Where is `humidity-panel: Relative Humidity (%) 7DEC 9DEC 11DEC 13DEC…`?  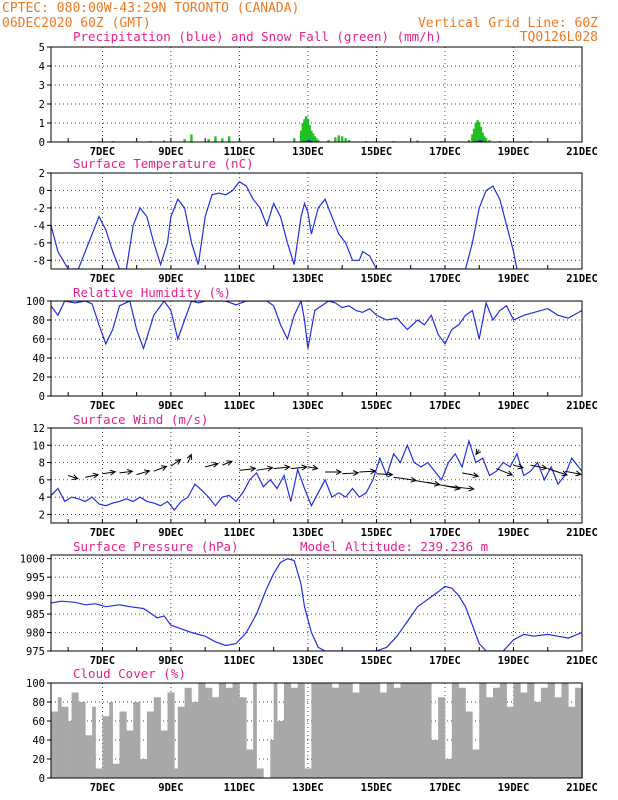
humidity-panel: Relative Humidity (%) 7DEC 9DEC 11DEC 13DEC… is located at coordinates (312, 348).